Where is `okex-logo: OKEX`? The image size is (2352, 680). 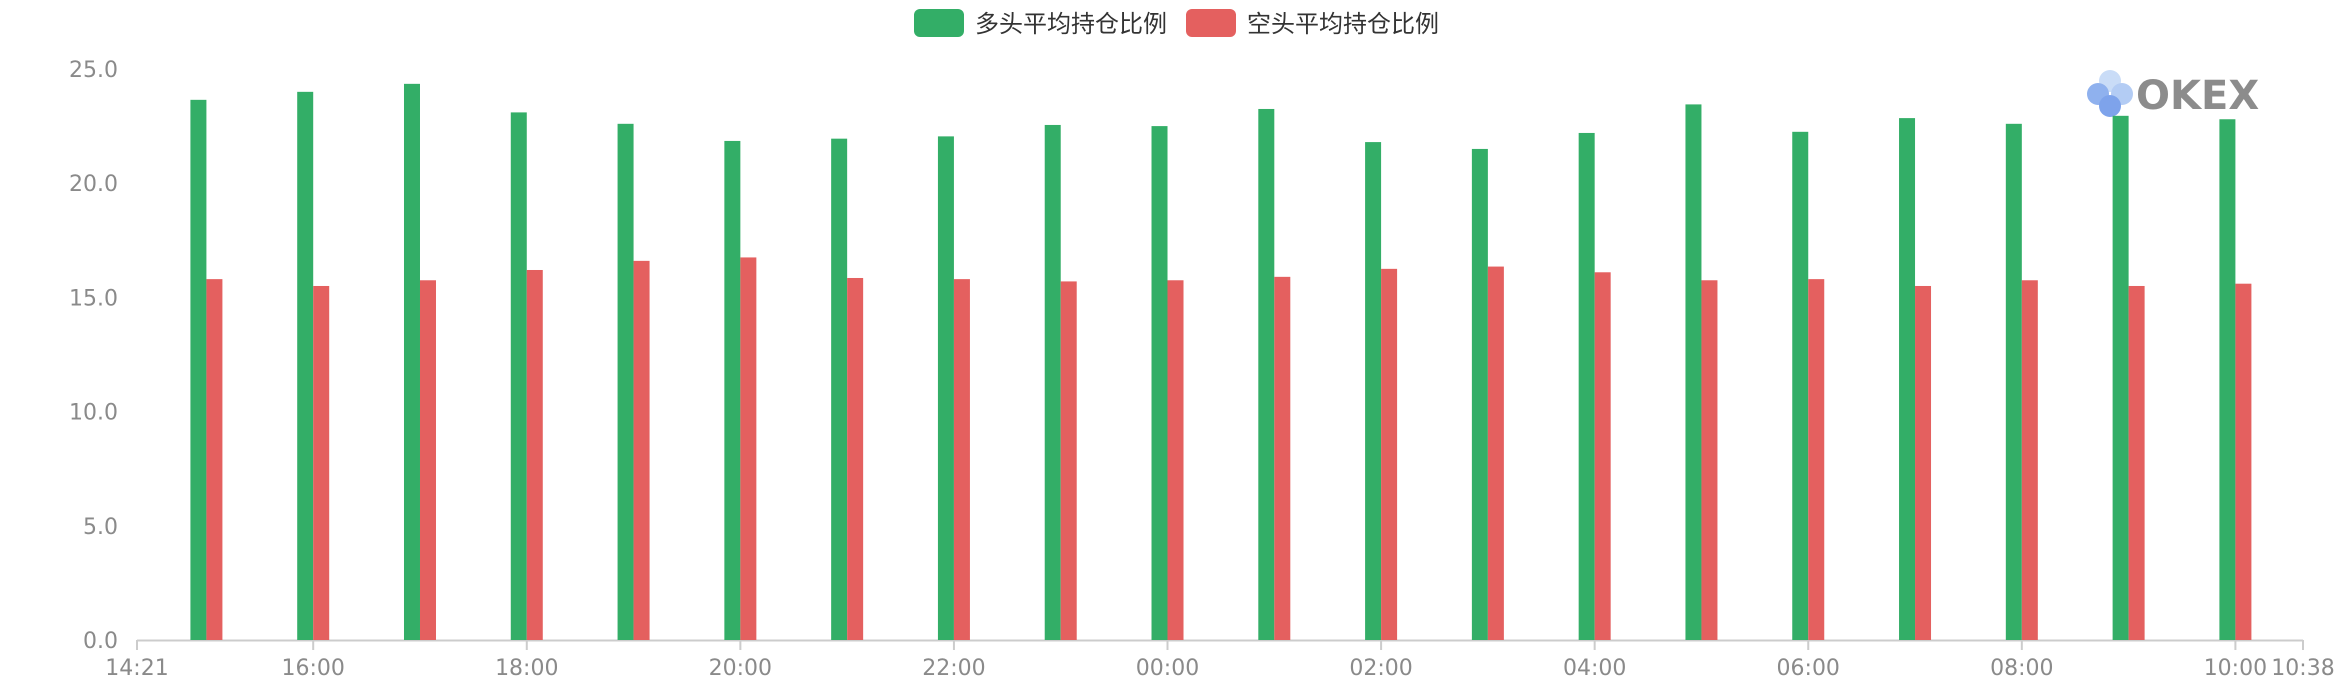
okex-logo: OKEX is located at coordinates (2173, 94).